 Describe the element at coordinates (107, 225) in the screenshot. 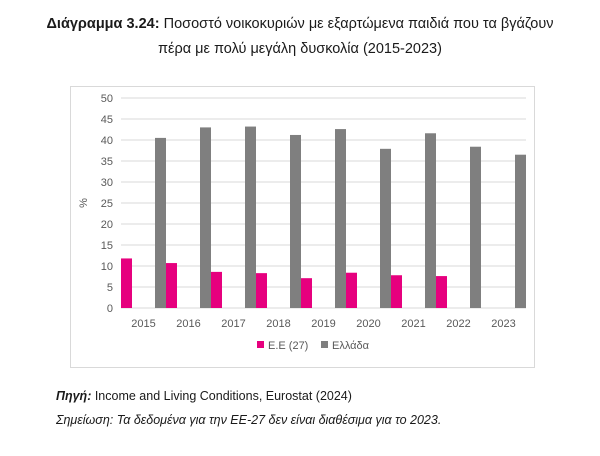

I see `y-tick-label: 20` at that location.